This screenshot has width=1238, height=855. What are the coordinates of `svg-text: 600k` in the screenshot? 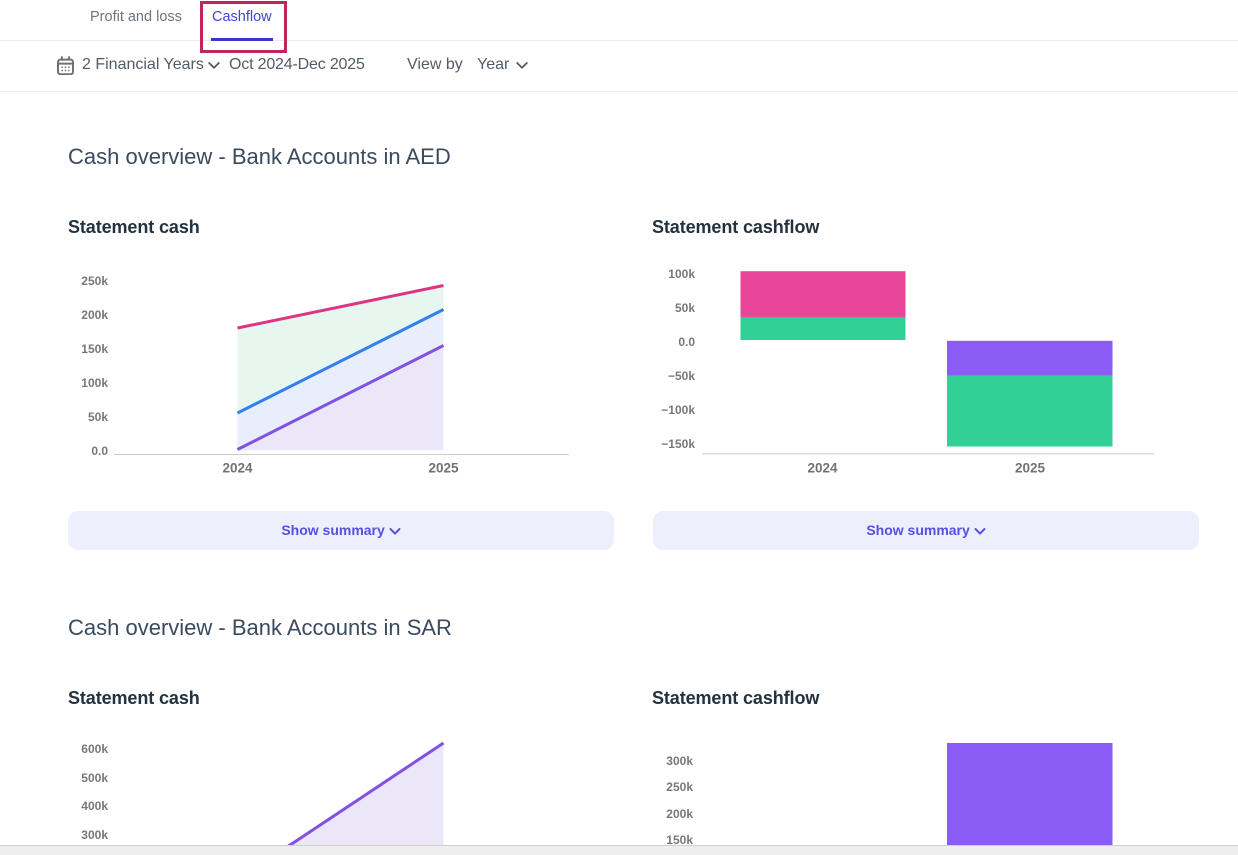 It's located at (94, 749).